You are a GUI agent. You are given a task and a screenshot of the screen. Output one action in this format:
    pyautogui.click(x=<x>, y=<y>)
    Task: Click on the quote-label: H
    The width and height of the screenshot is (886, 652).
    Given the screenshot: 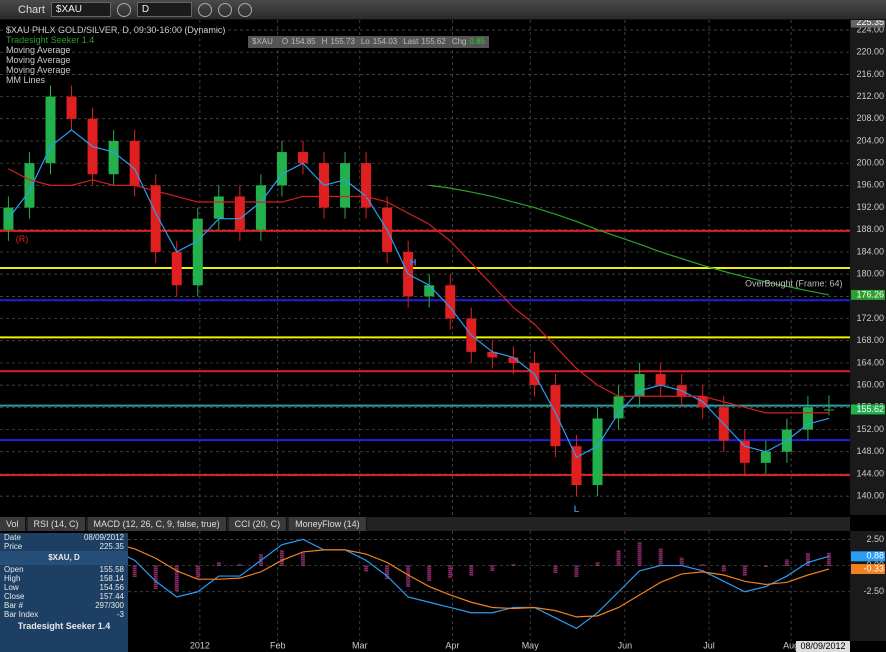 What is the action you would take?
    pyautogui.click(x=324, y=41)
    